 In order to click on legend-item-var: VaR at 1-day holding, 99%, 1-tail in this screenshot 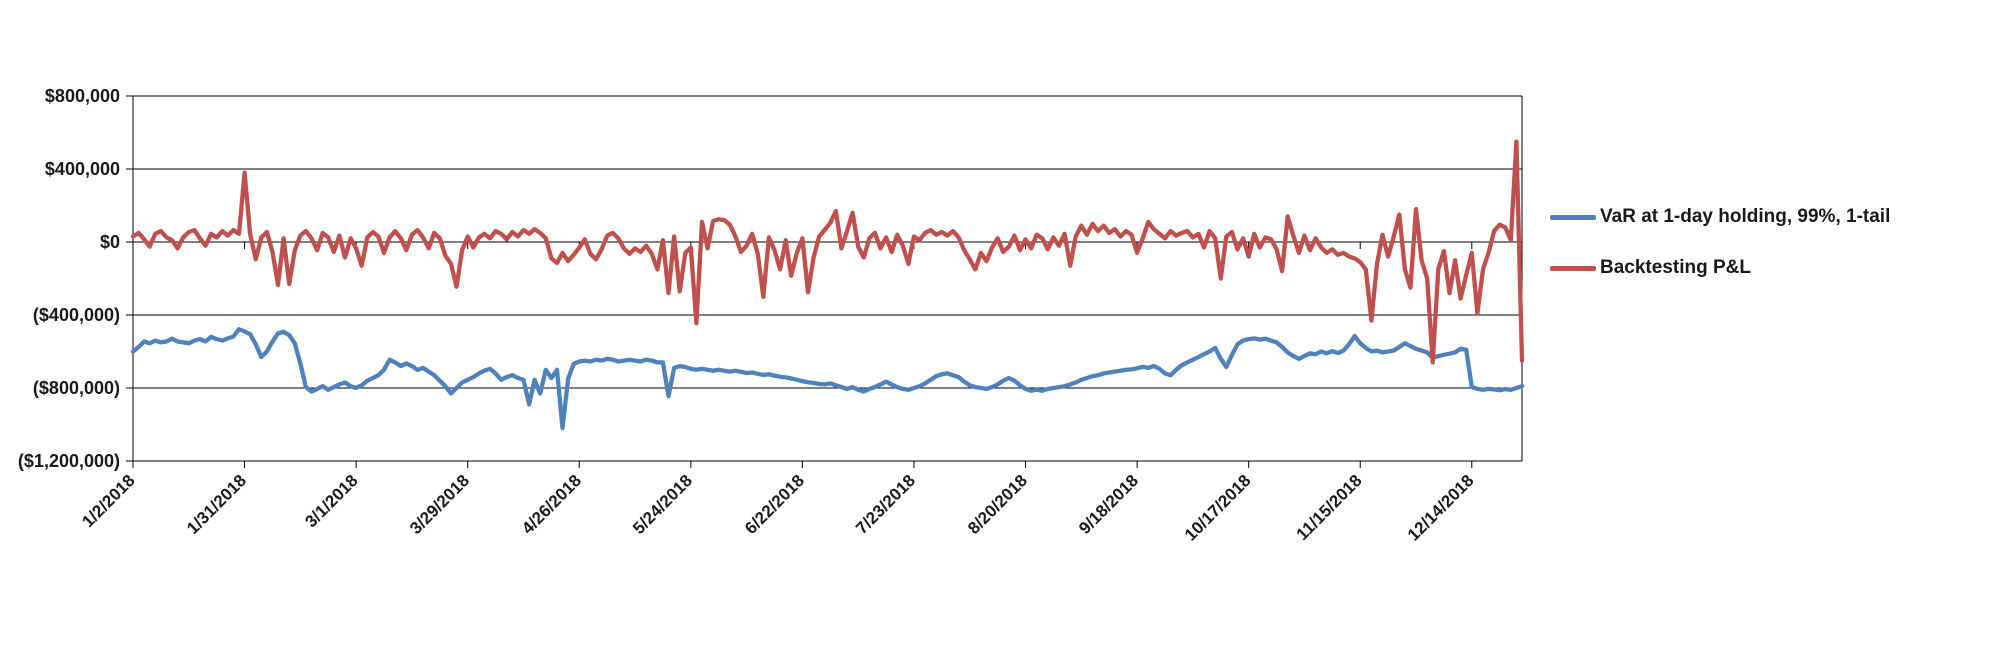, I will do `click(1720, 217)`.